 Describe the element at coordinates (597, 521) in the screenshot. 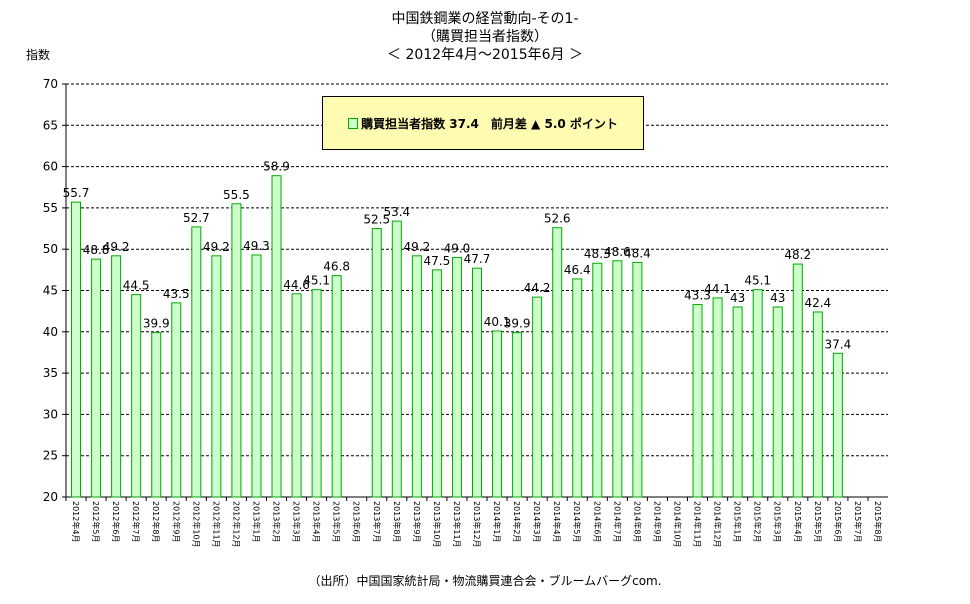

I see `x-tick-label: 2014年6月` at that location.